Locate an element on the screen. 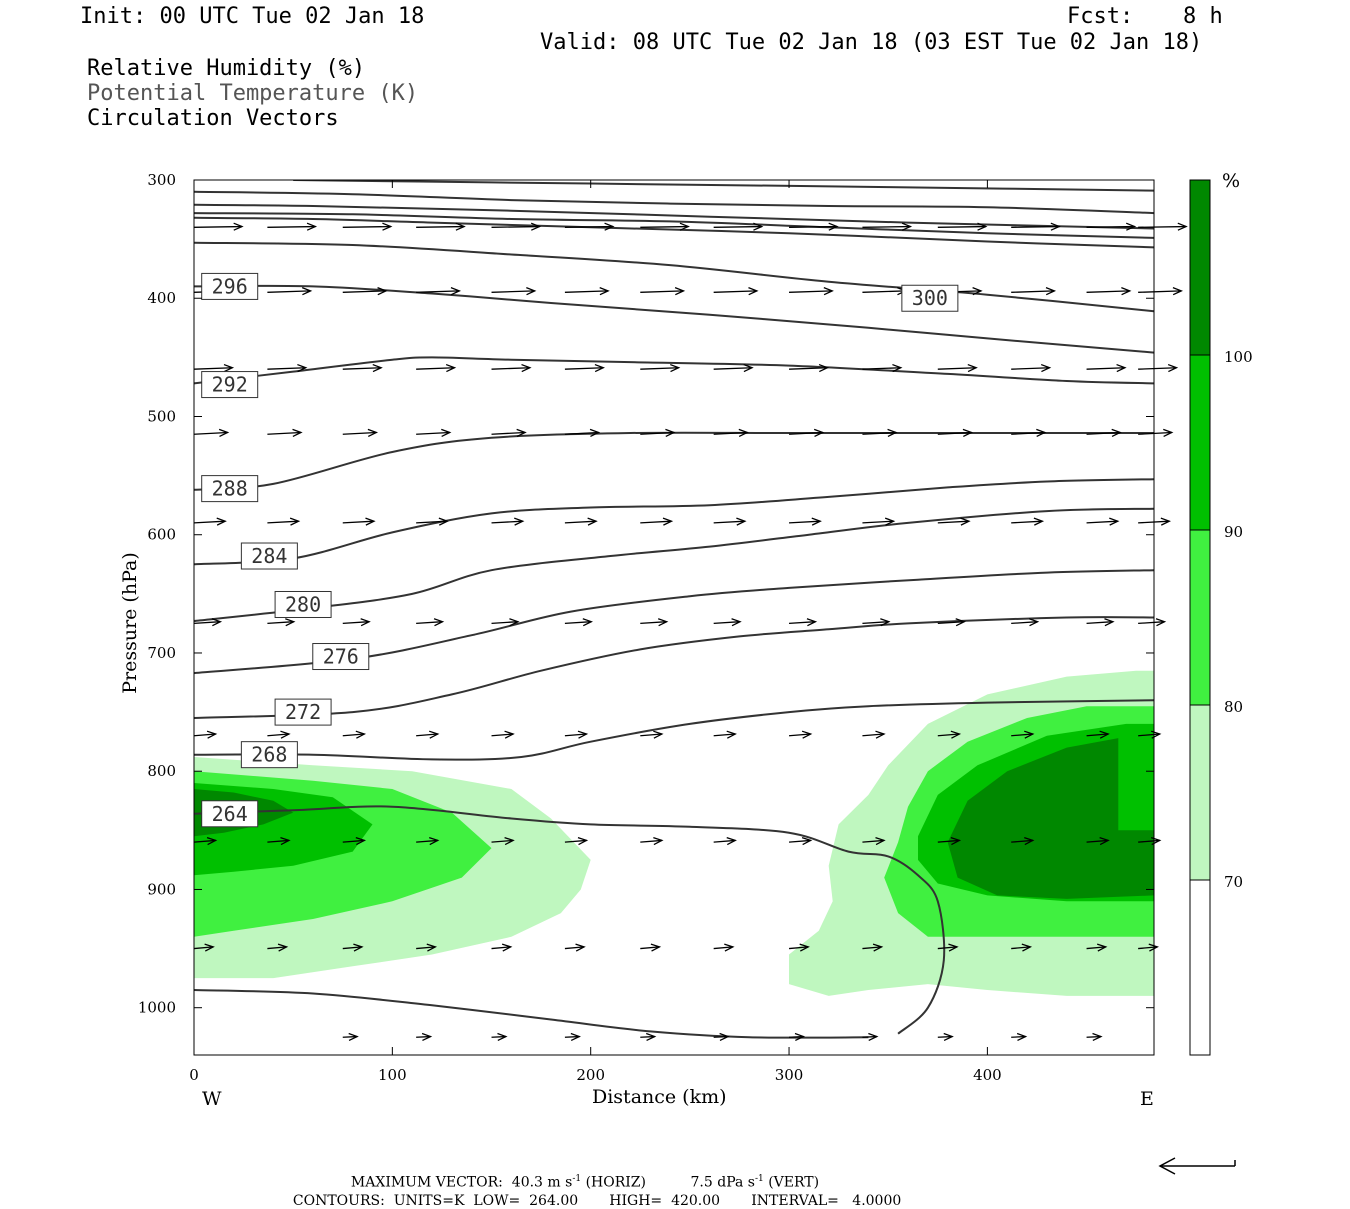 The image size is (1350, 1209). max-vector-label: MAXIMUM VECTOR: is located at coordinates (426, 1182).